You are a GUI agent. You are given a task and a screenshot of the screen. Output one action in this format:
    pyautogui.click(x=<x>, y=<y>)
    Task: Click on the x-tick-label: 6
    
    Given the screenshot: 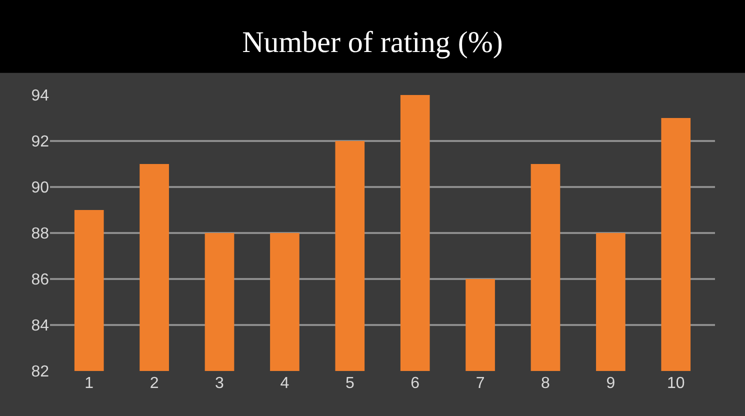 What is the action you would take?
    pyautogui.click(x=415, y=383)
    